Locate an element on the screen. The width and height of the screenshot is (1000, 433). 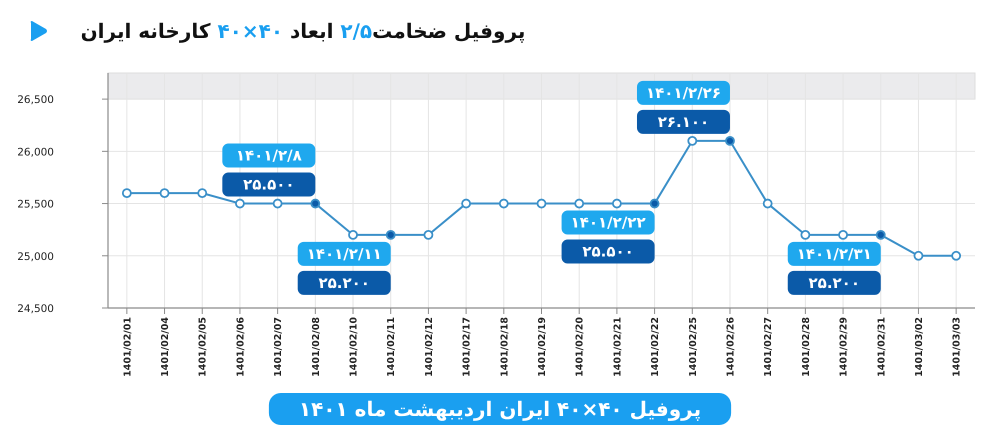
xtick: 1401/02/11 is located at coordinates (392, 347).